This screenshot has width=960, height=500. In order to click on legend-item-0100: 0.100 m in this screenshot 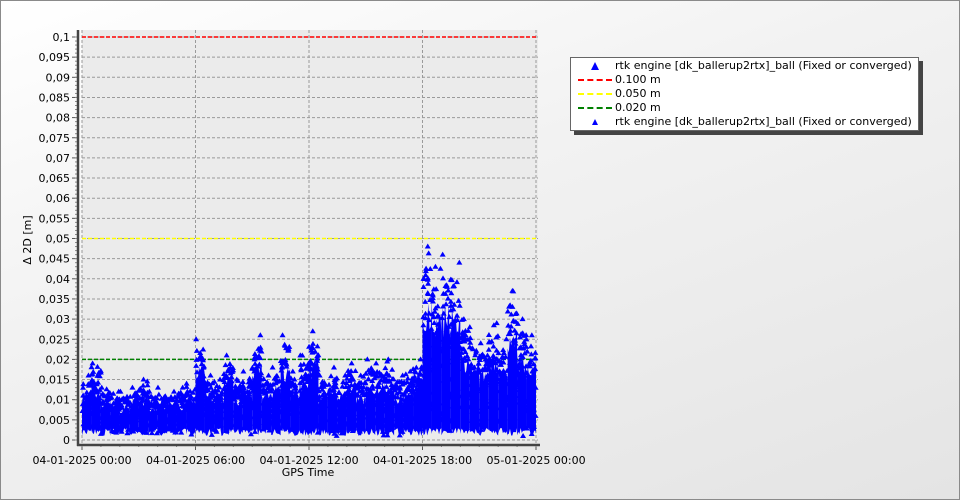, I will do `click(743, 80)`.